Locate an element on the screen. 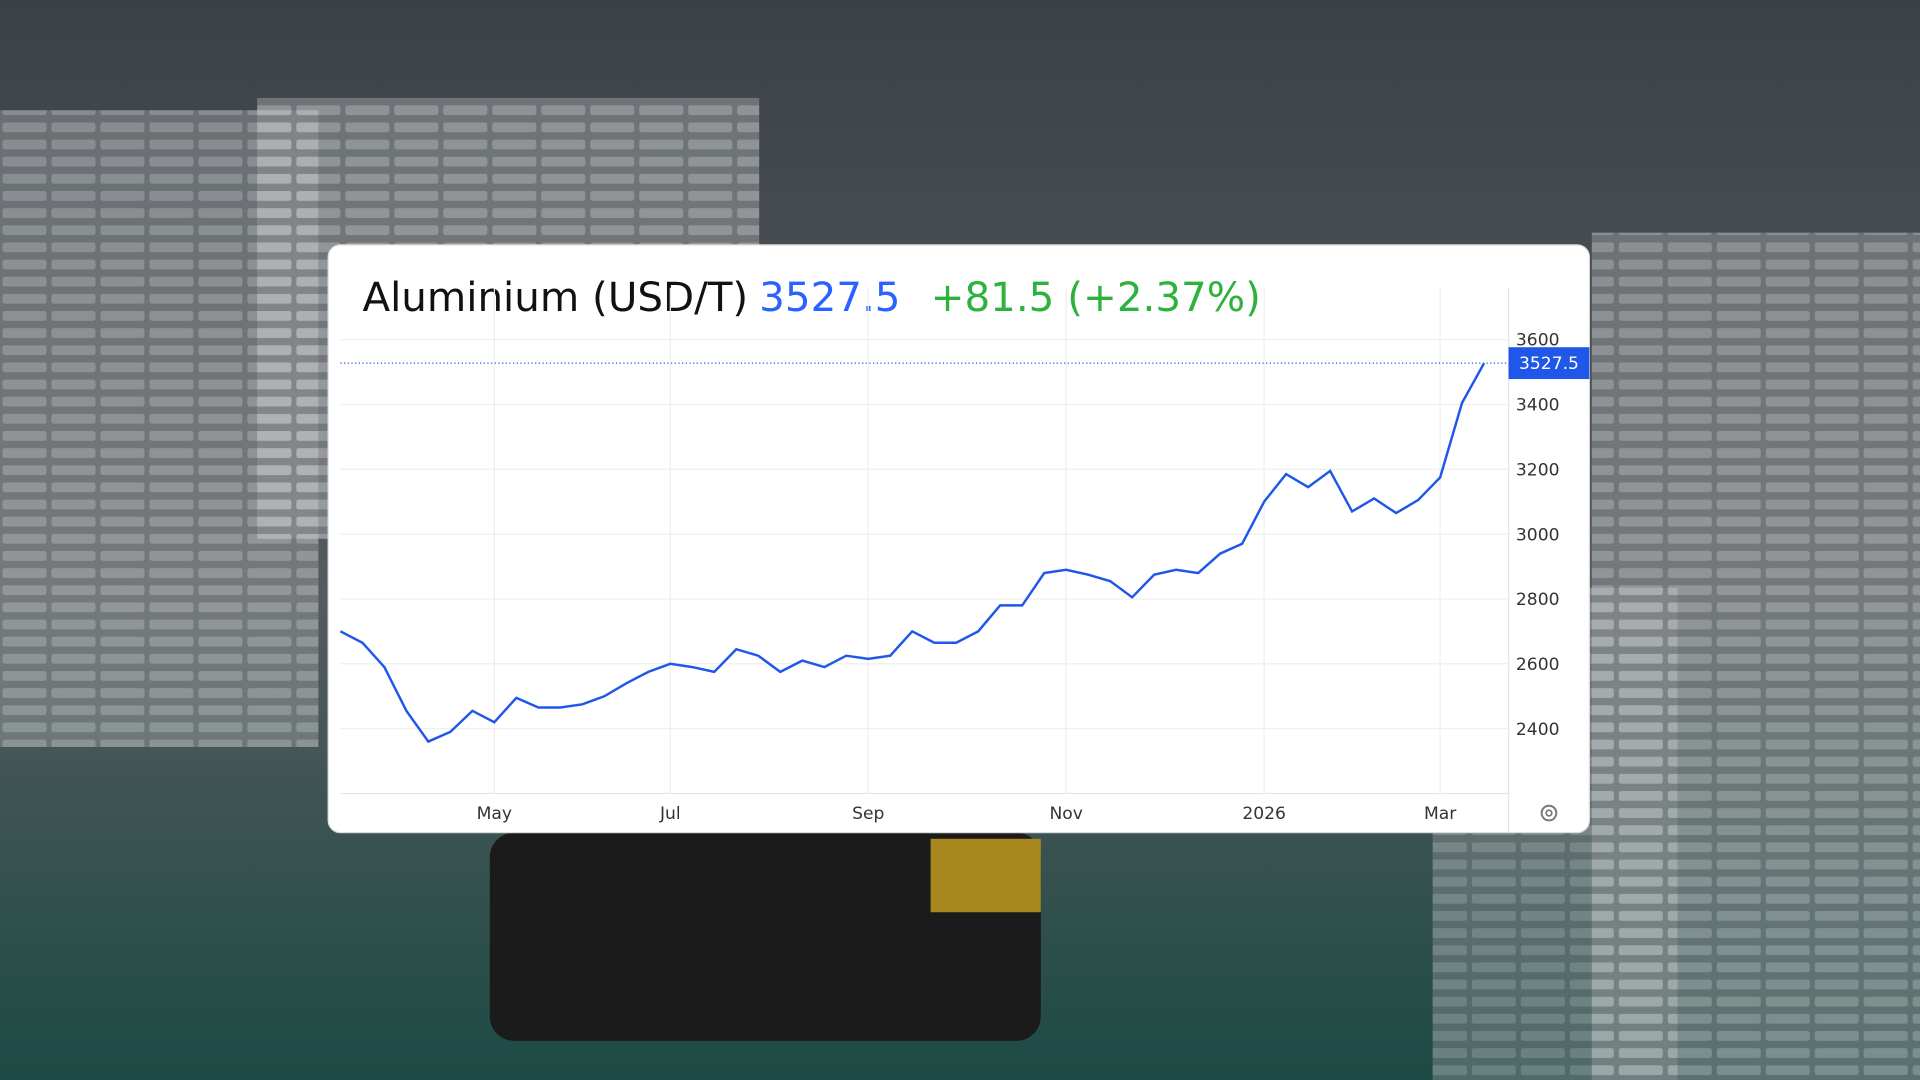 Image resolution: width=1920 pixels, height=1080 pixels. y-tick-label: 3600 is located at coordinates (1538, 341).